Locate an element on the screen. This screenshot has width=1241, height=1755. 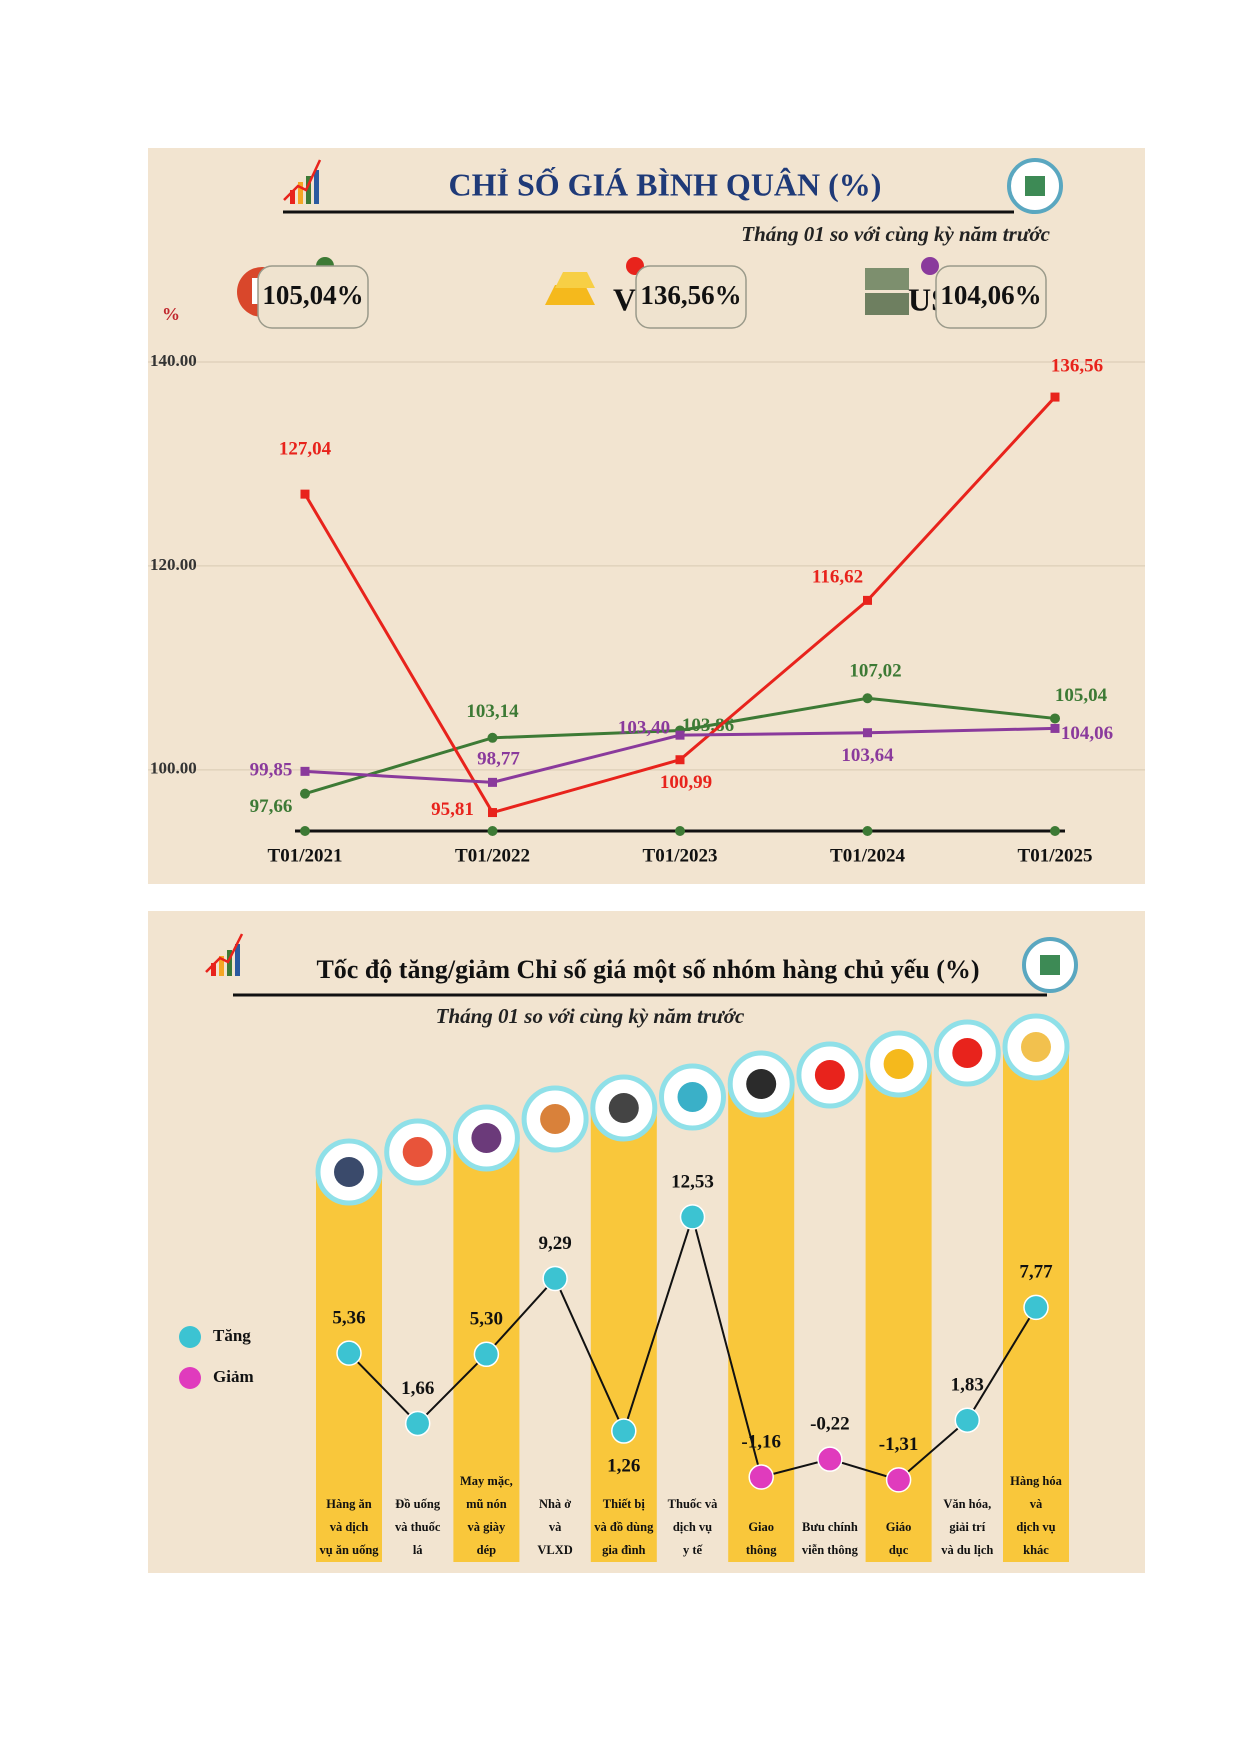
badge: 136,56% is located at coordinates (690, 295).